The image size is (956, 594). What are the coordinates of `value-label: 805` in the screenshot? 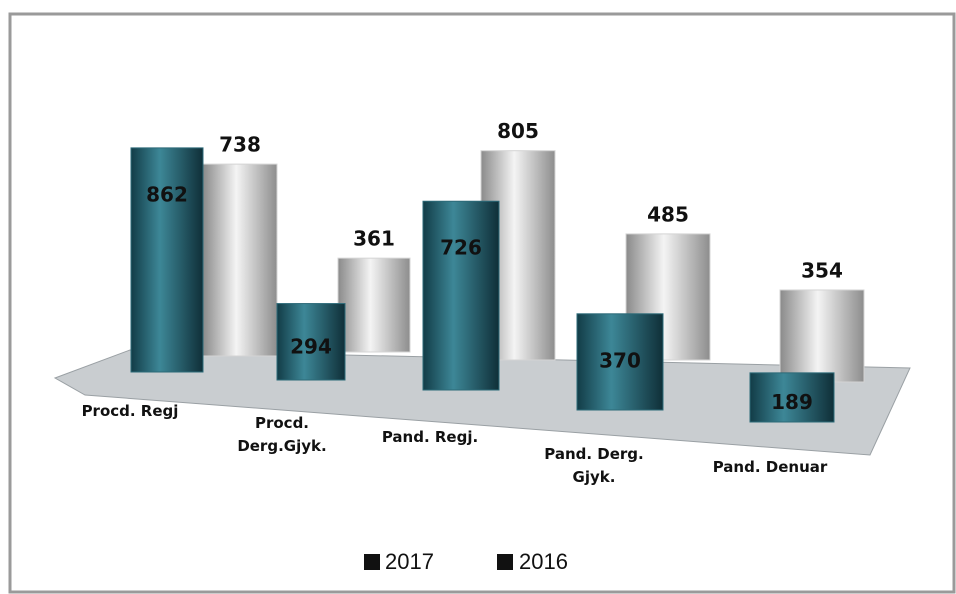 It's located at (518, 131).